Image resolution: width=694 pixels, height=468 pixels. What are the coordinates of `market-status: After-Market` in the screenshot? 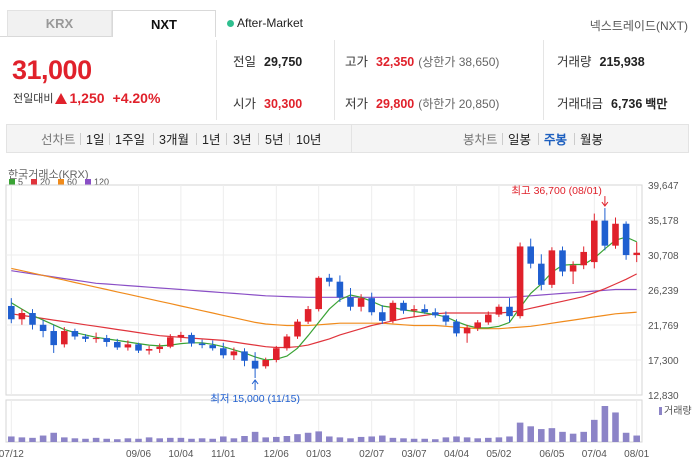 It's located at (265, 23).